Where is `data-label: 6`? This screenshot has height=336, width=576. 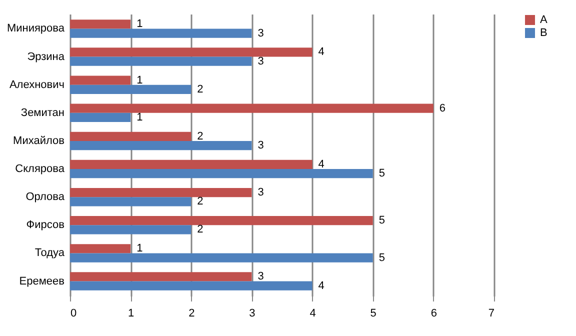
data-label: 6 is located at coordinates (442, 108).